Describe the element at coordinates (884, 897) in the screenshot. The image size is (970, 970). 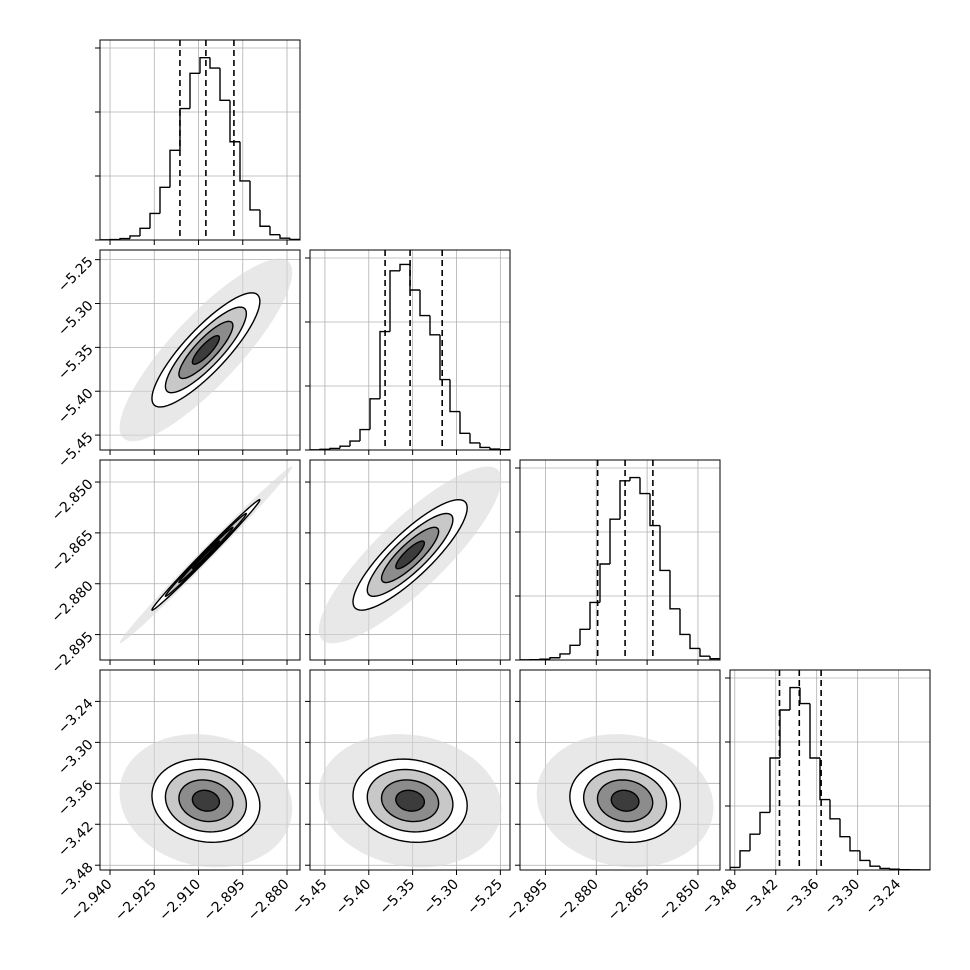
I see `x-tick-label: −3.24` at that location.